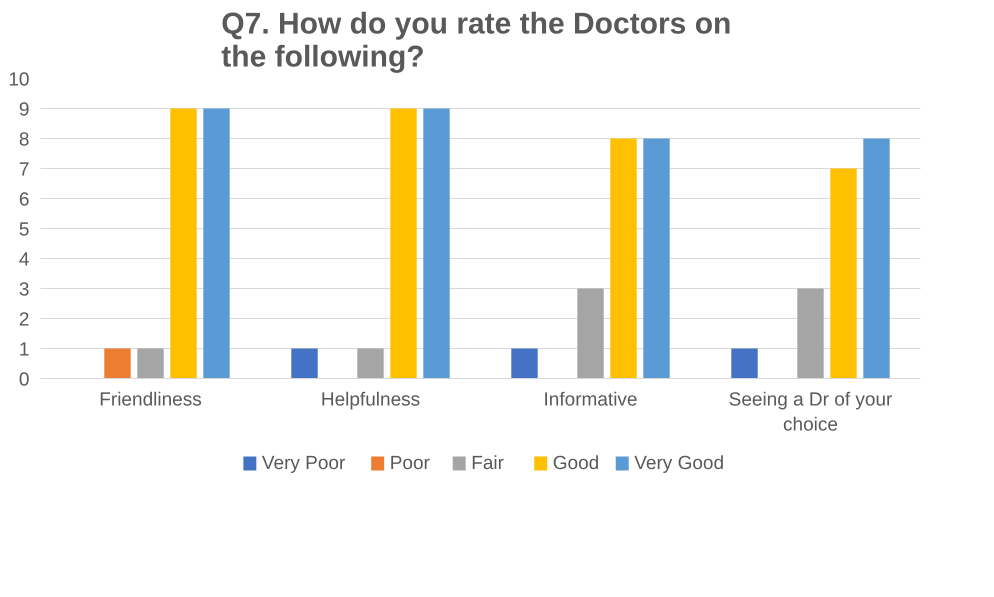 This screenshot has width=994, height=597. Describe the element at coordinates (24, 350) in the screenshot. I see `y-tick-label: 1` at that location.